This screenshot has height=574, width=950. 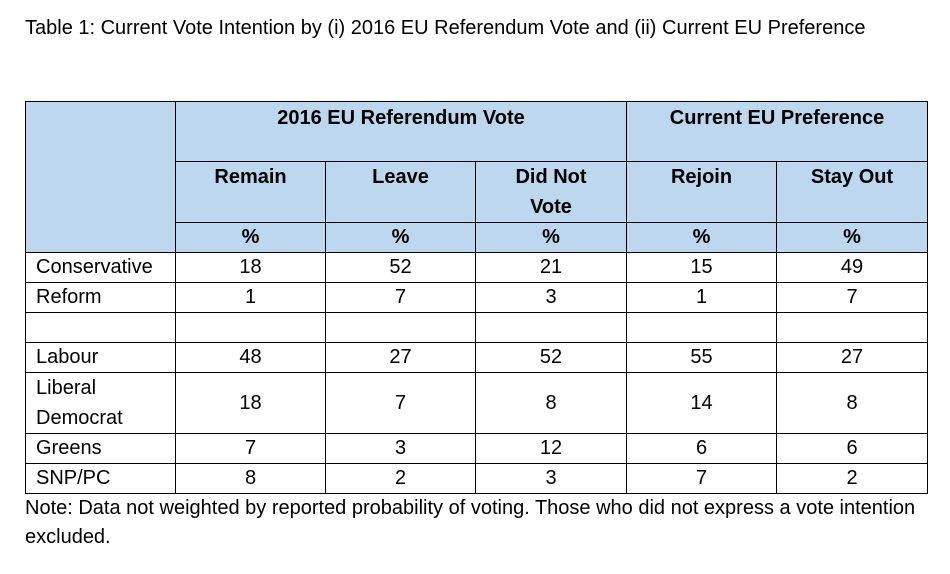 I want to click on row-label: Greens, so click(x=100, y=448).